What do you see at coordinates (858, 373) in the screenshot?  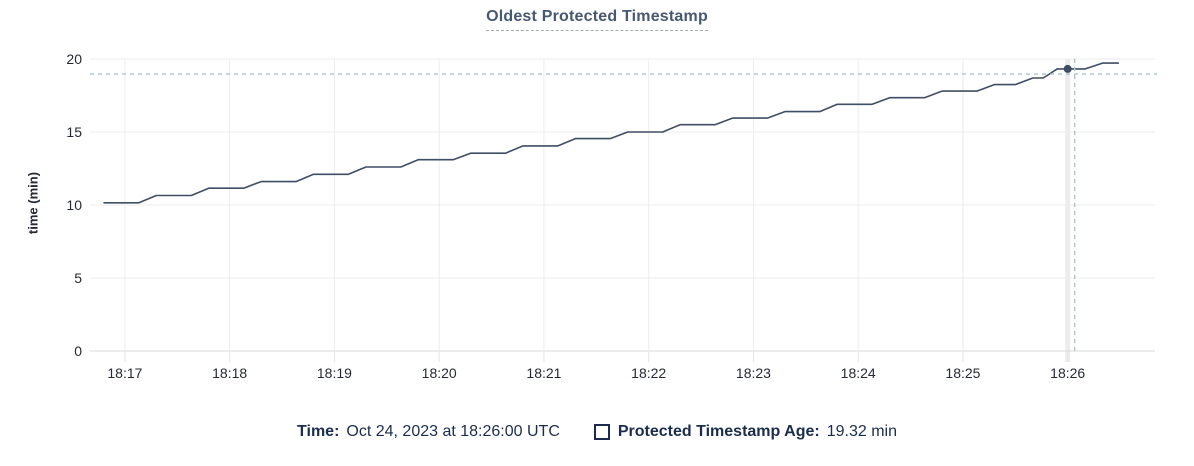 I see `x-tick-label: 18:24` at bounding box center [858, 373].